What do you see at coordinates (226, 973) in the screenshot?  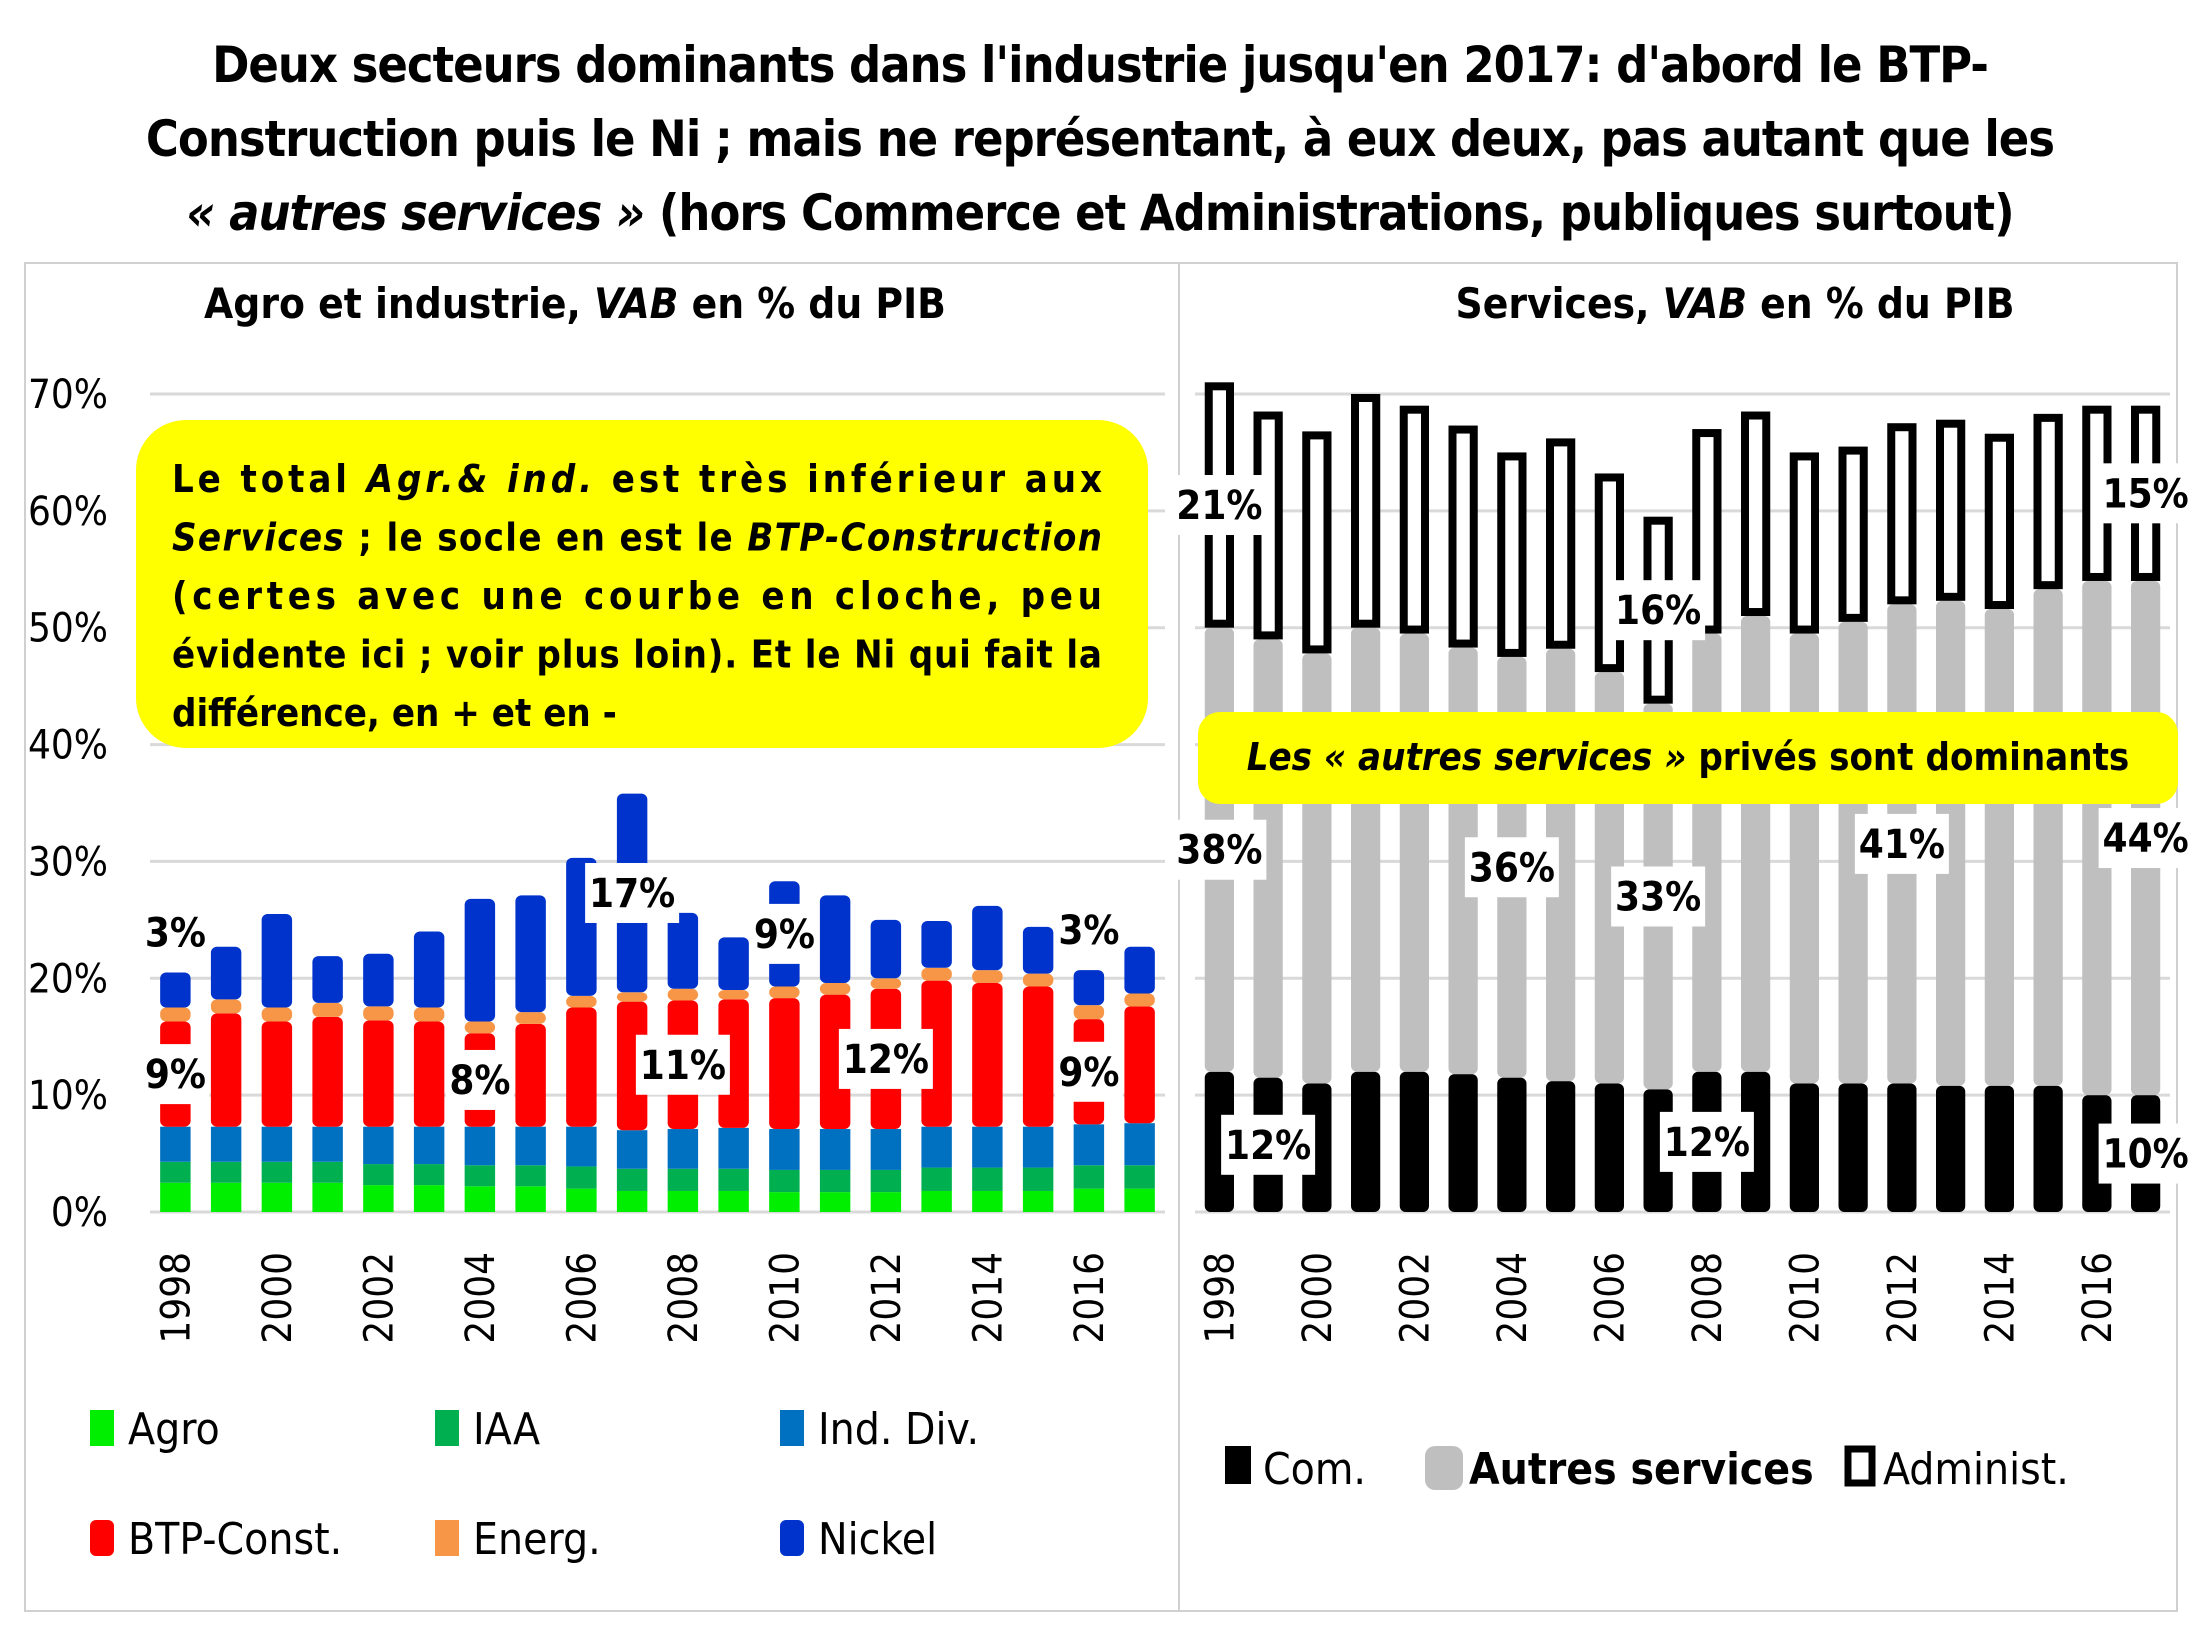 I see `bar-nickel-1999` at bounding box center [226, 973].